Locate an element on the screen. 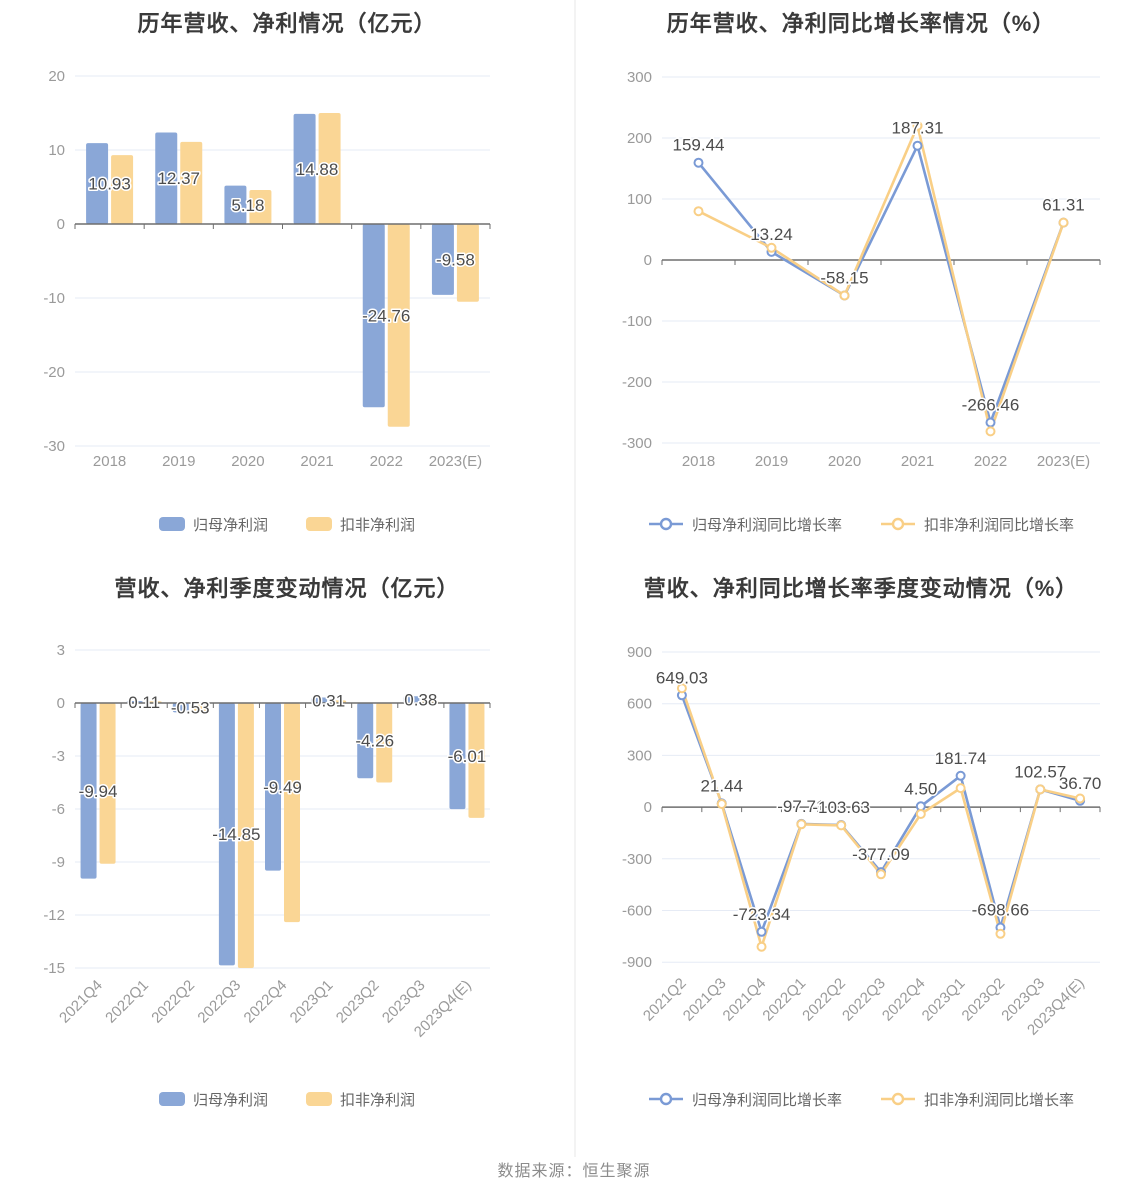 The height and width of the screenshot is (1202, 1148). svg-text: 0.11 is located at coordinates (144, 702).